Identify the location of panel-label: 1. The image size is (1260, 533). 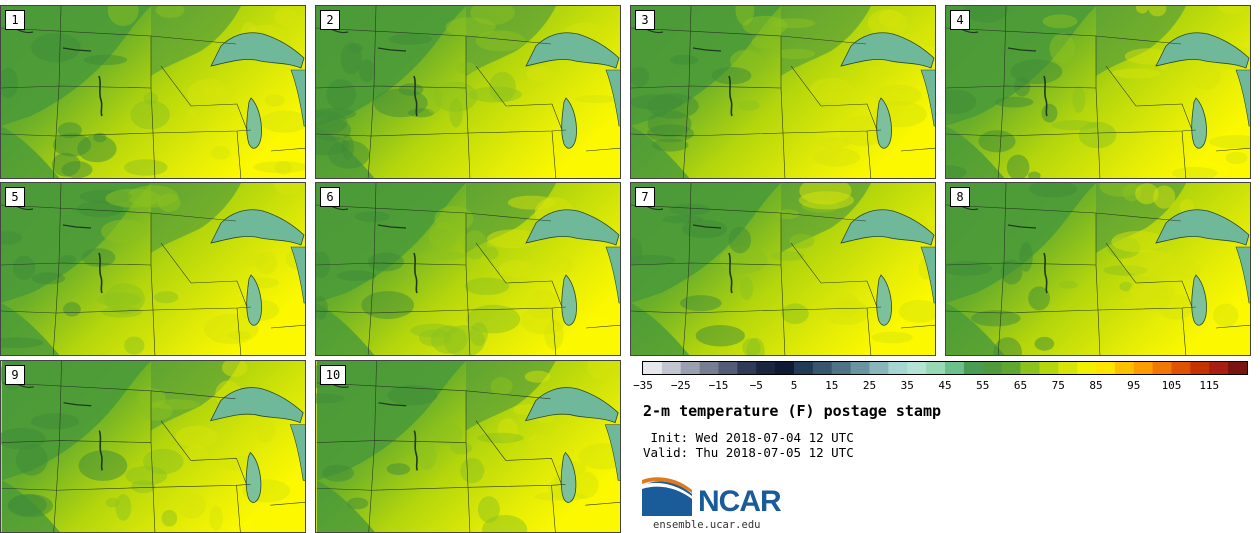
(15, 20).